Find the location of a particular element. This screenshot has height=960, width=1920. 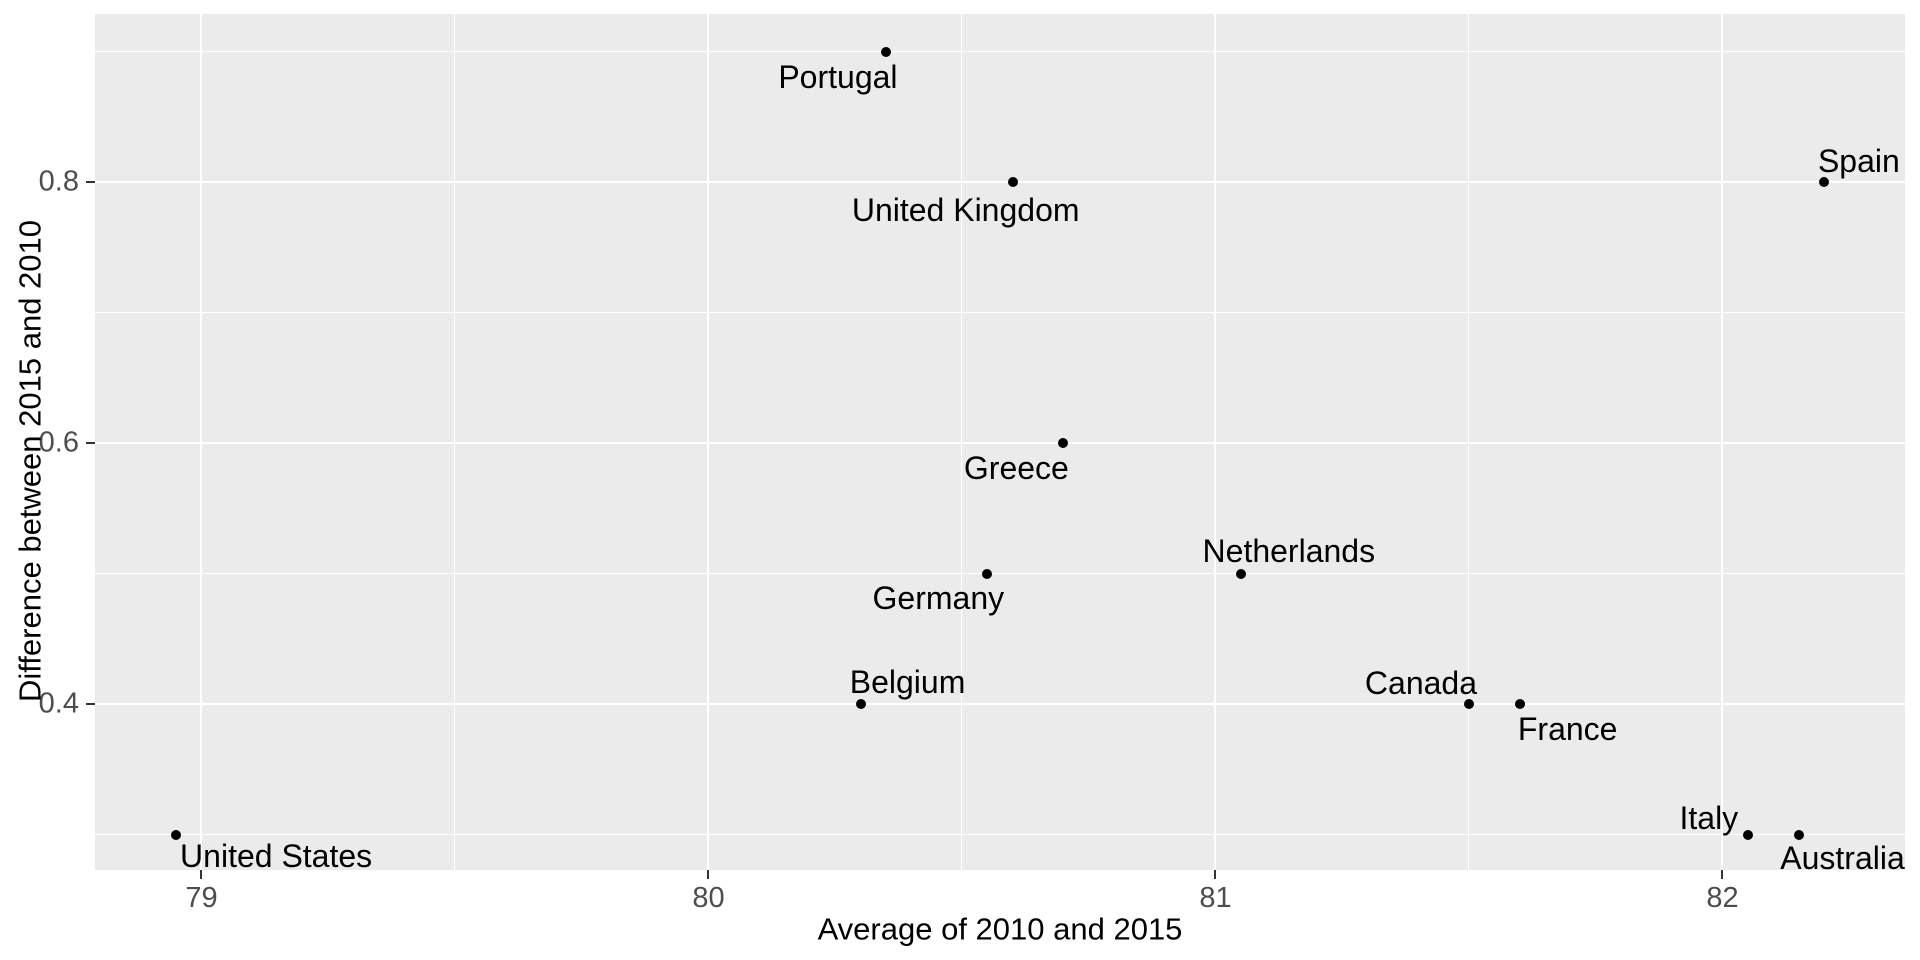

x-axis-tick-label: 79 is located at coordinates (201, 898).